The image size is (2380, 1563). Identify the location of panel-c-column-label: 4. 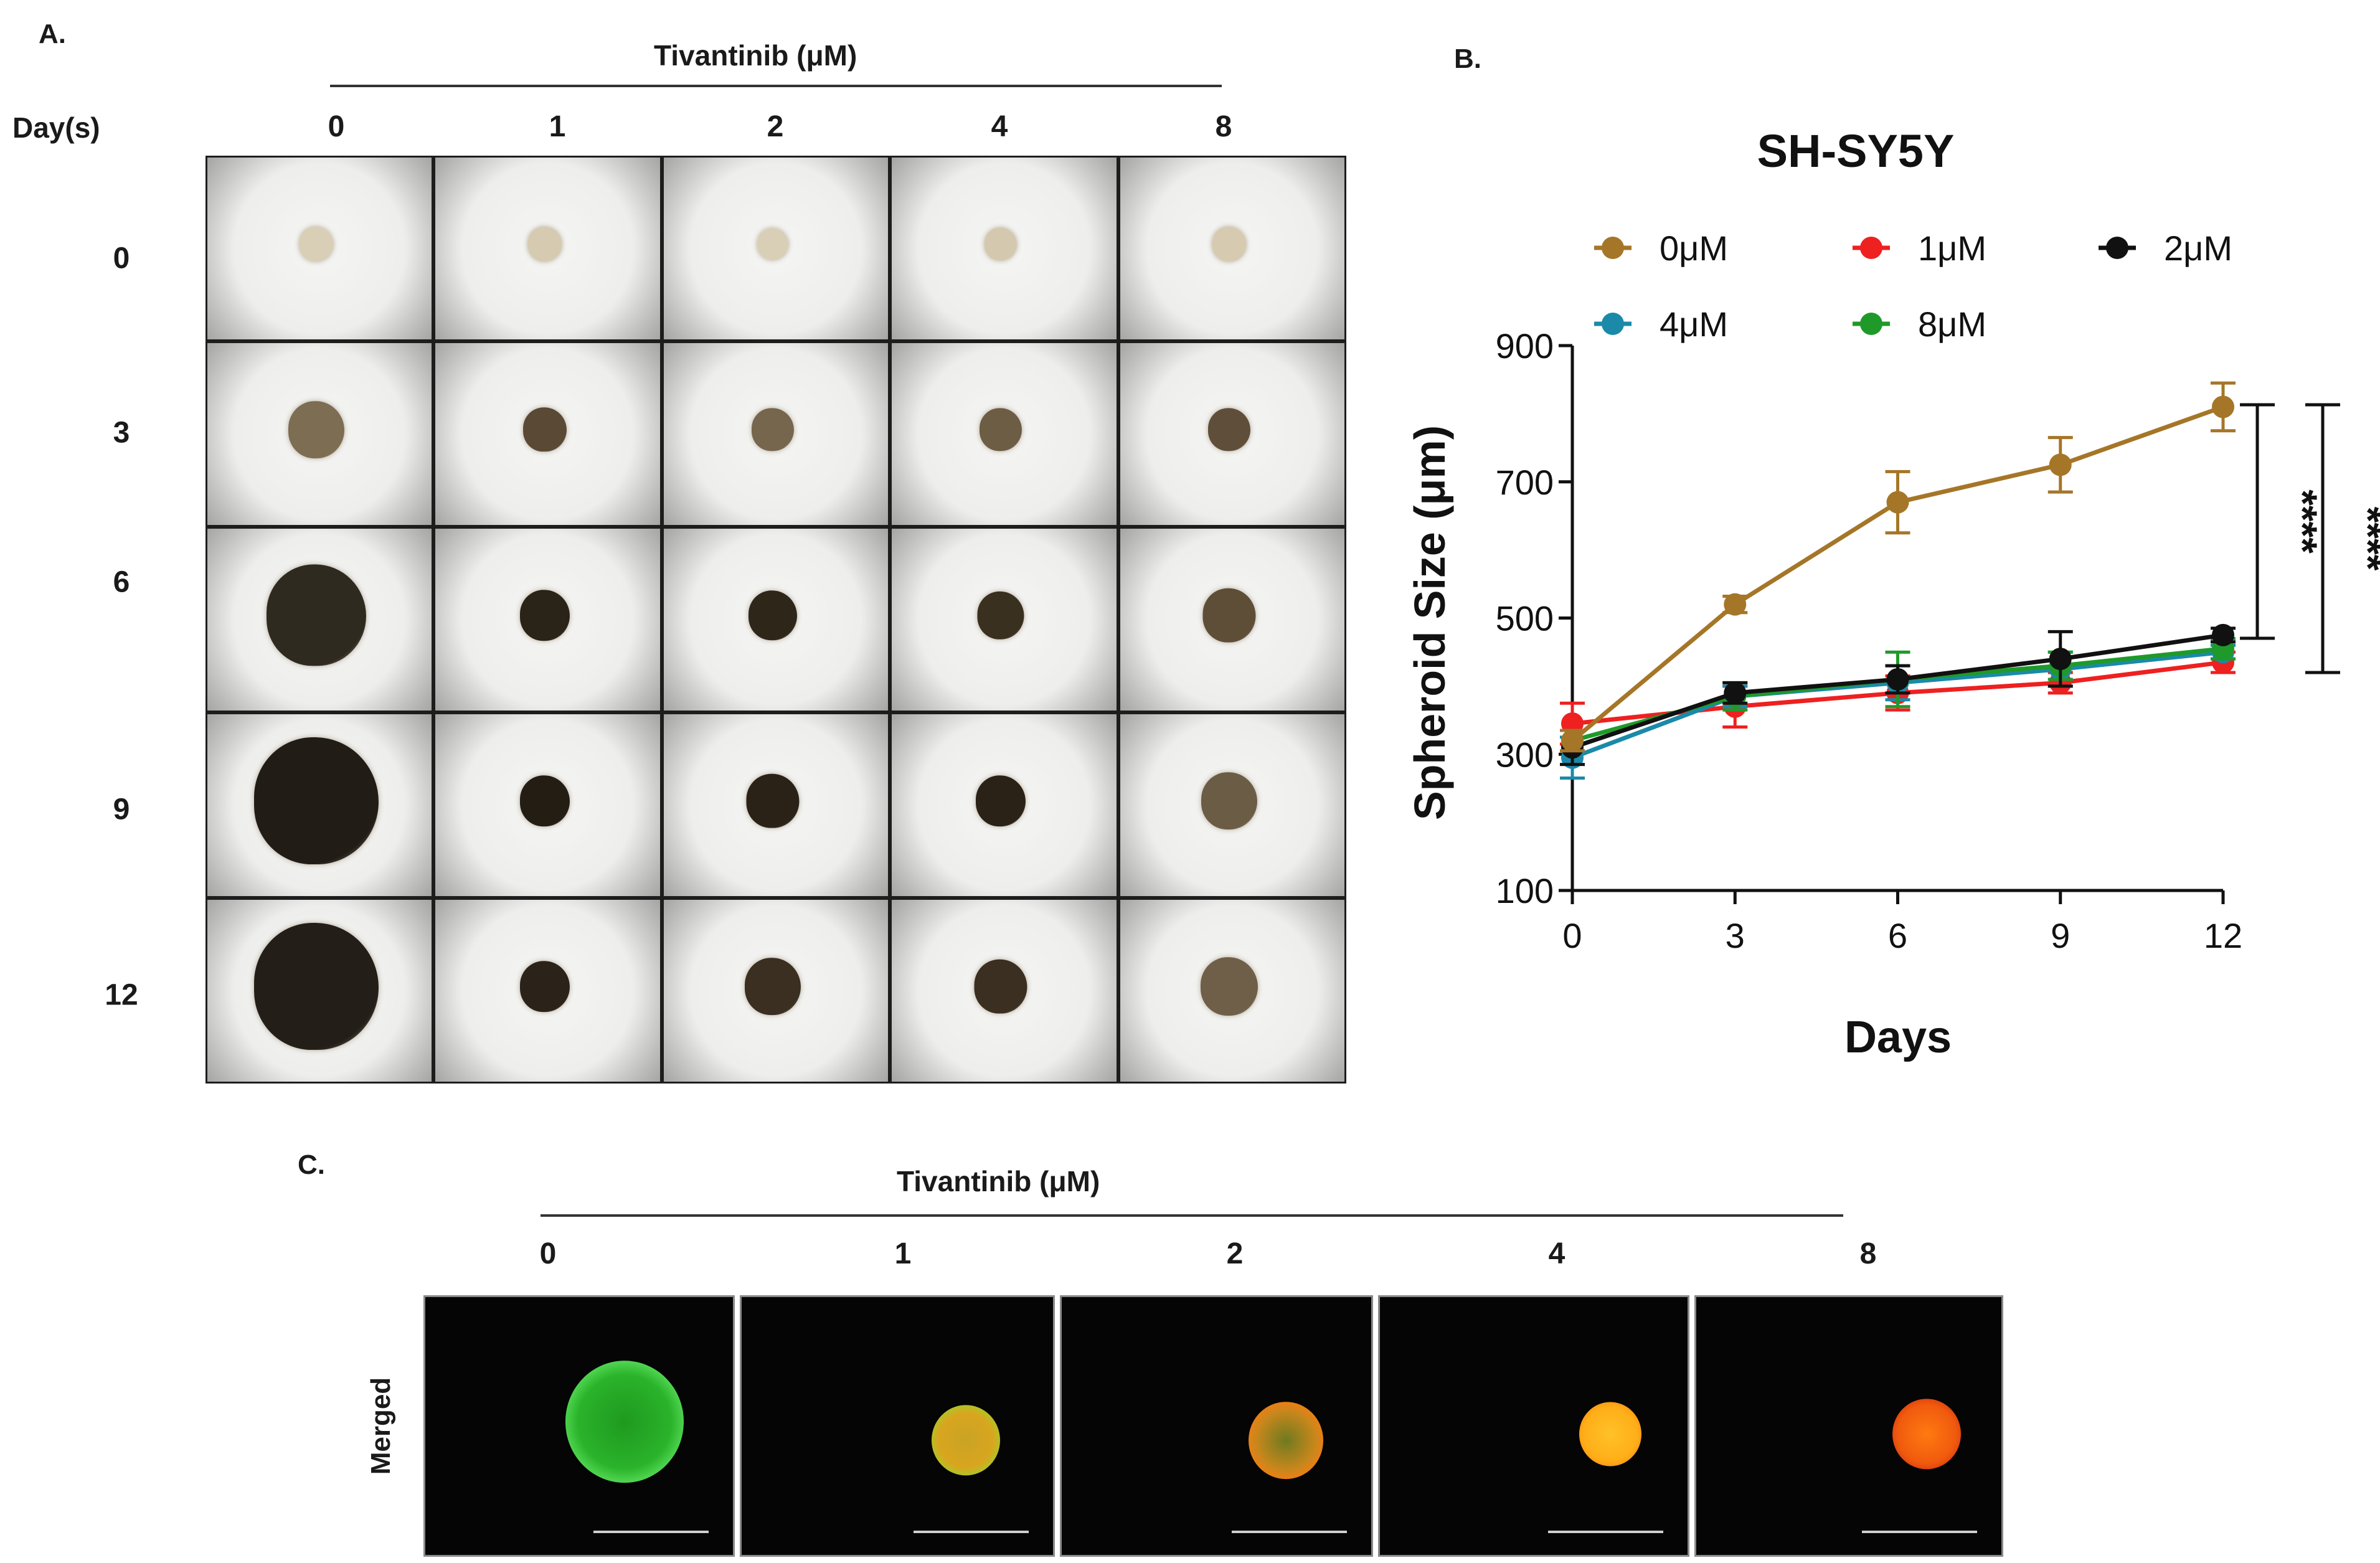
(1557, 1253).